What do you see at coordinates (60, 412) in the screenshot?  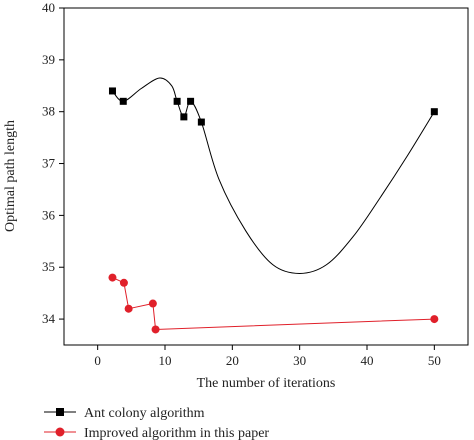 I see `legend-marker-ant-colony` at bounding box center [60, 412].